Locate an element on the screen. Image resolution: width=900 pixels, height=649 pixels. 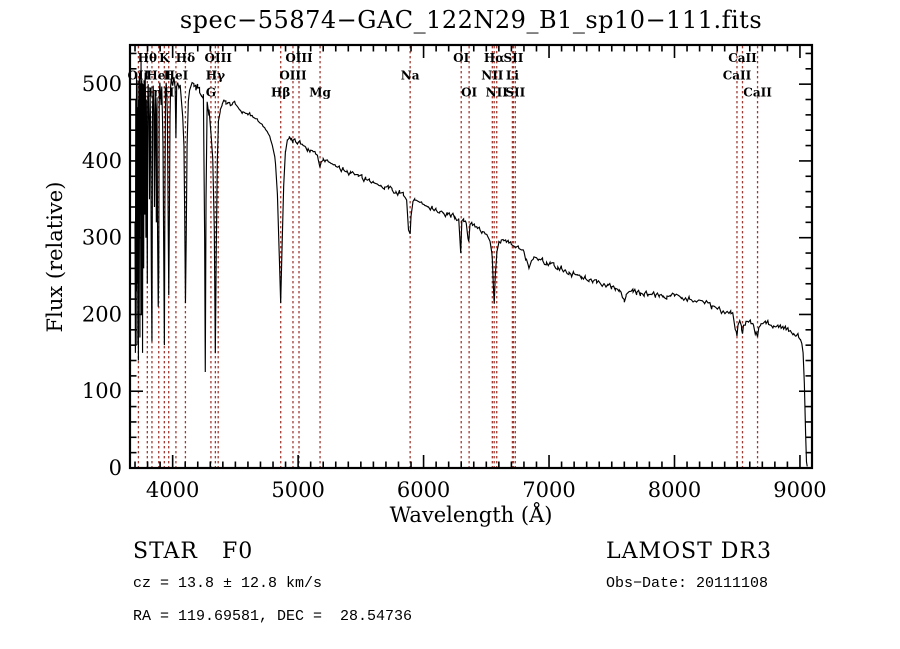
y-tick-label: 0 is located at coordinates (115, 468).